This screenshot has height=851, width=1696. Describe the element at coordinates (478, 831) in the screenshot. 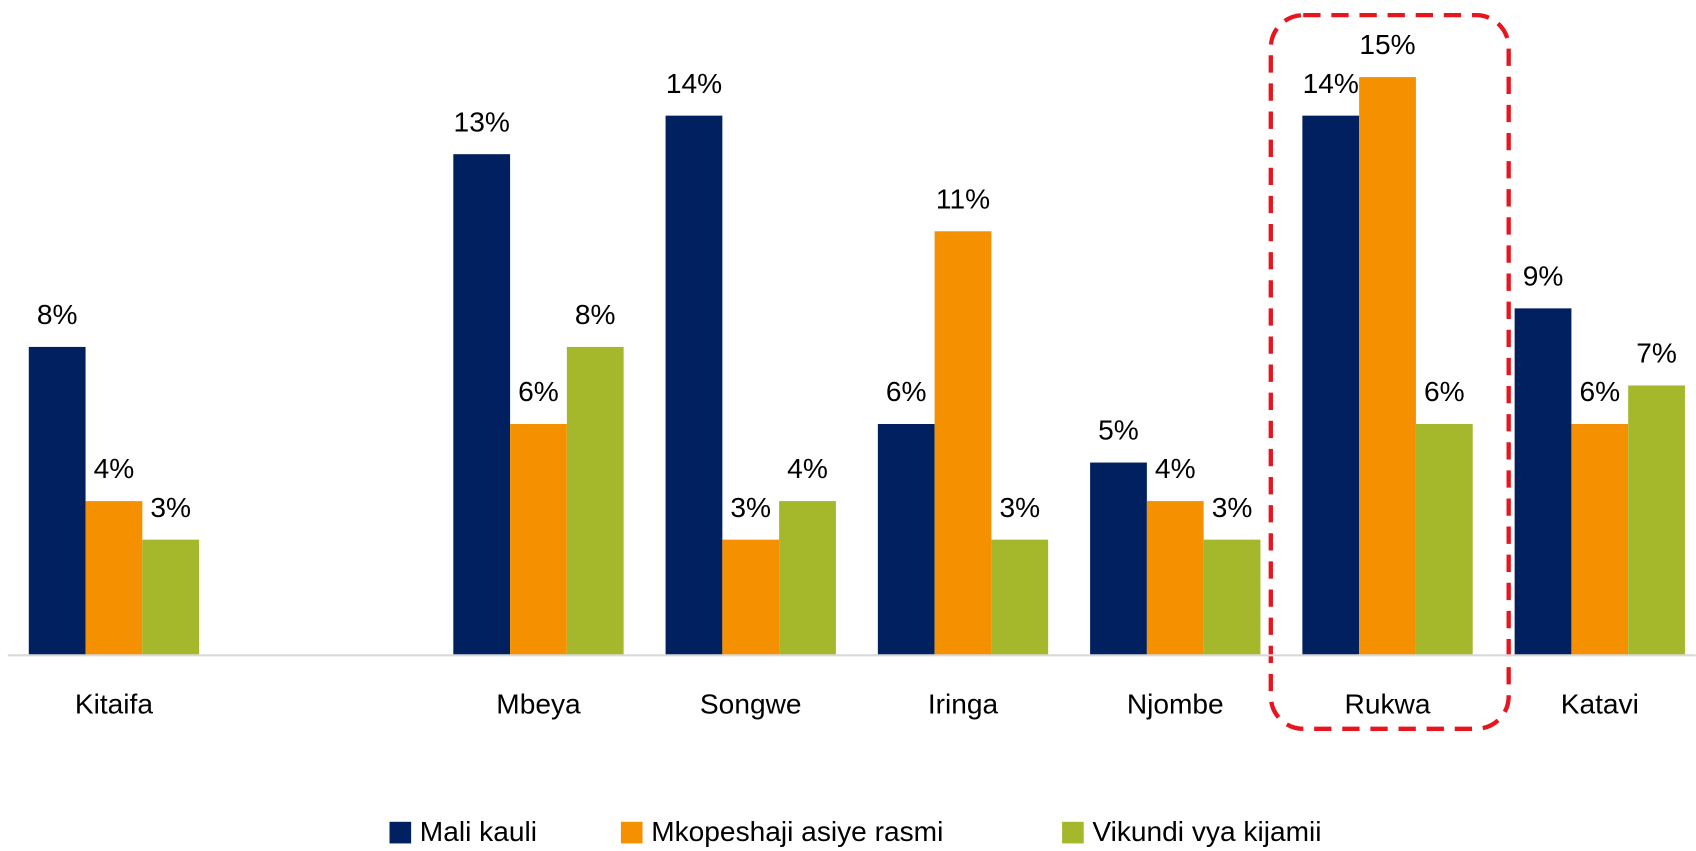

I see `legend-label: Mali kauli` at that location.